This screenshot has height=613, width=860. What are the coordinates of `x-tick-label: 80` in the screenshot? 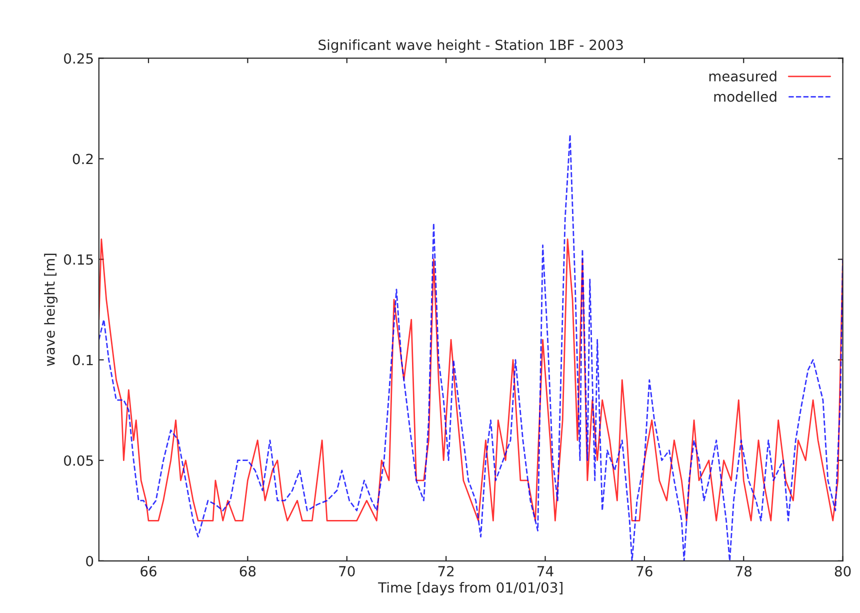 It's located at (842, 571).